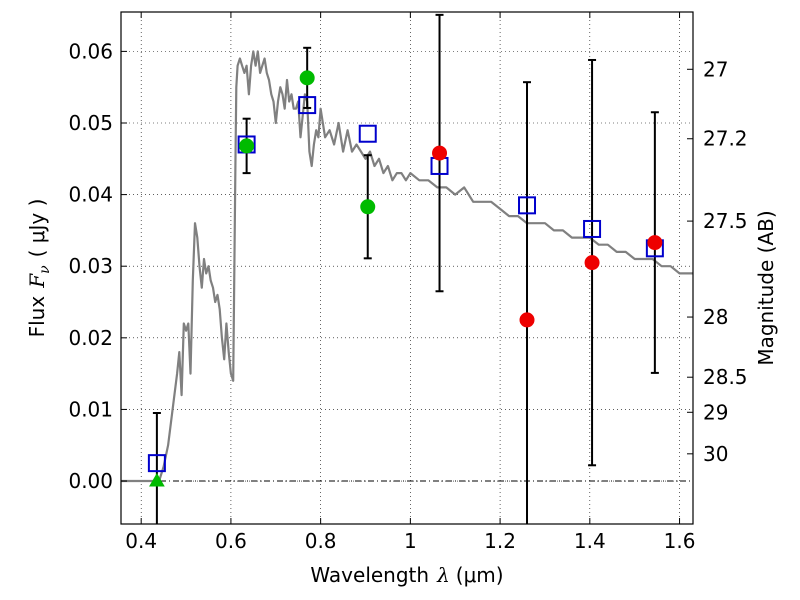  I want to click on observed-point-upper-limit, so click(157, 480).